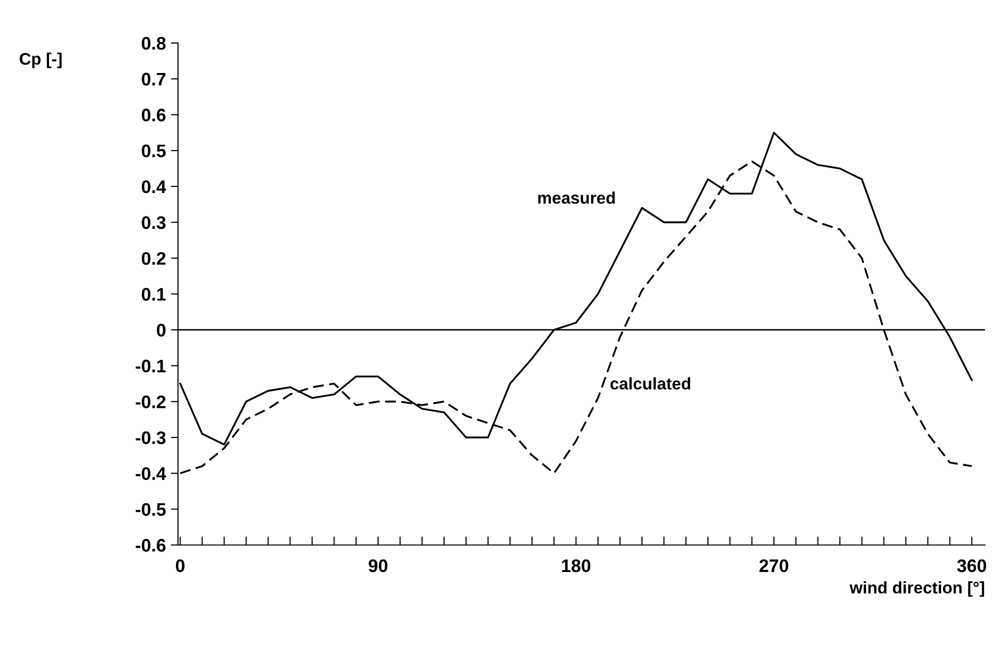 This screenshot has width=994, height=659. Describe the element at coordinates (154, 43) in the screenshot. I see `y-tick-label: 0.8` at that location.